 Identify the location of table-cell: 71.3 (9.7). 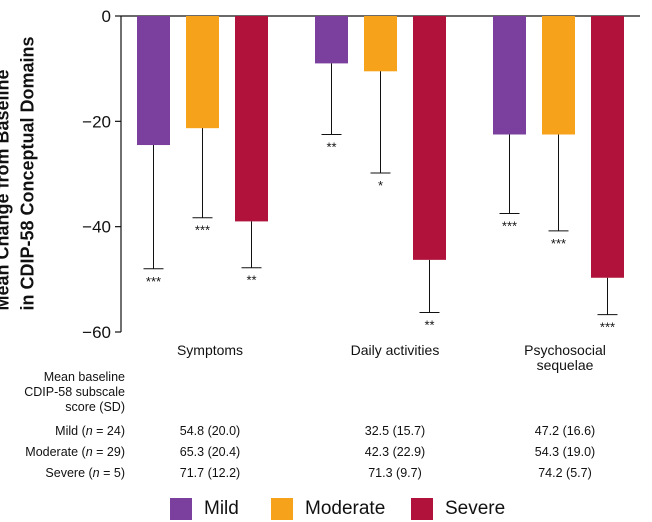
(395, 473).